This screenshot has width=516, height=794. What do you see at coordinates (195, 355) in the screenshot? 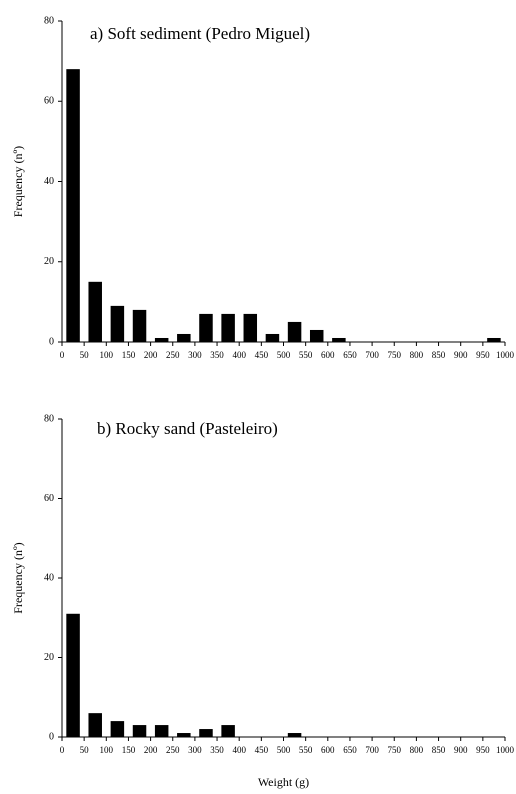
I see `panel-a-x-tick-label: 300` at bounding box center [195, 355].